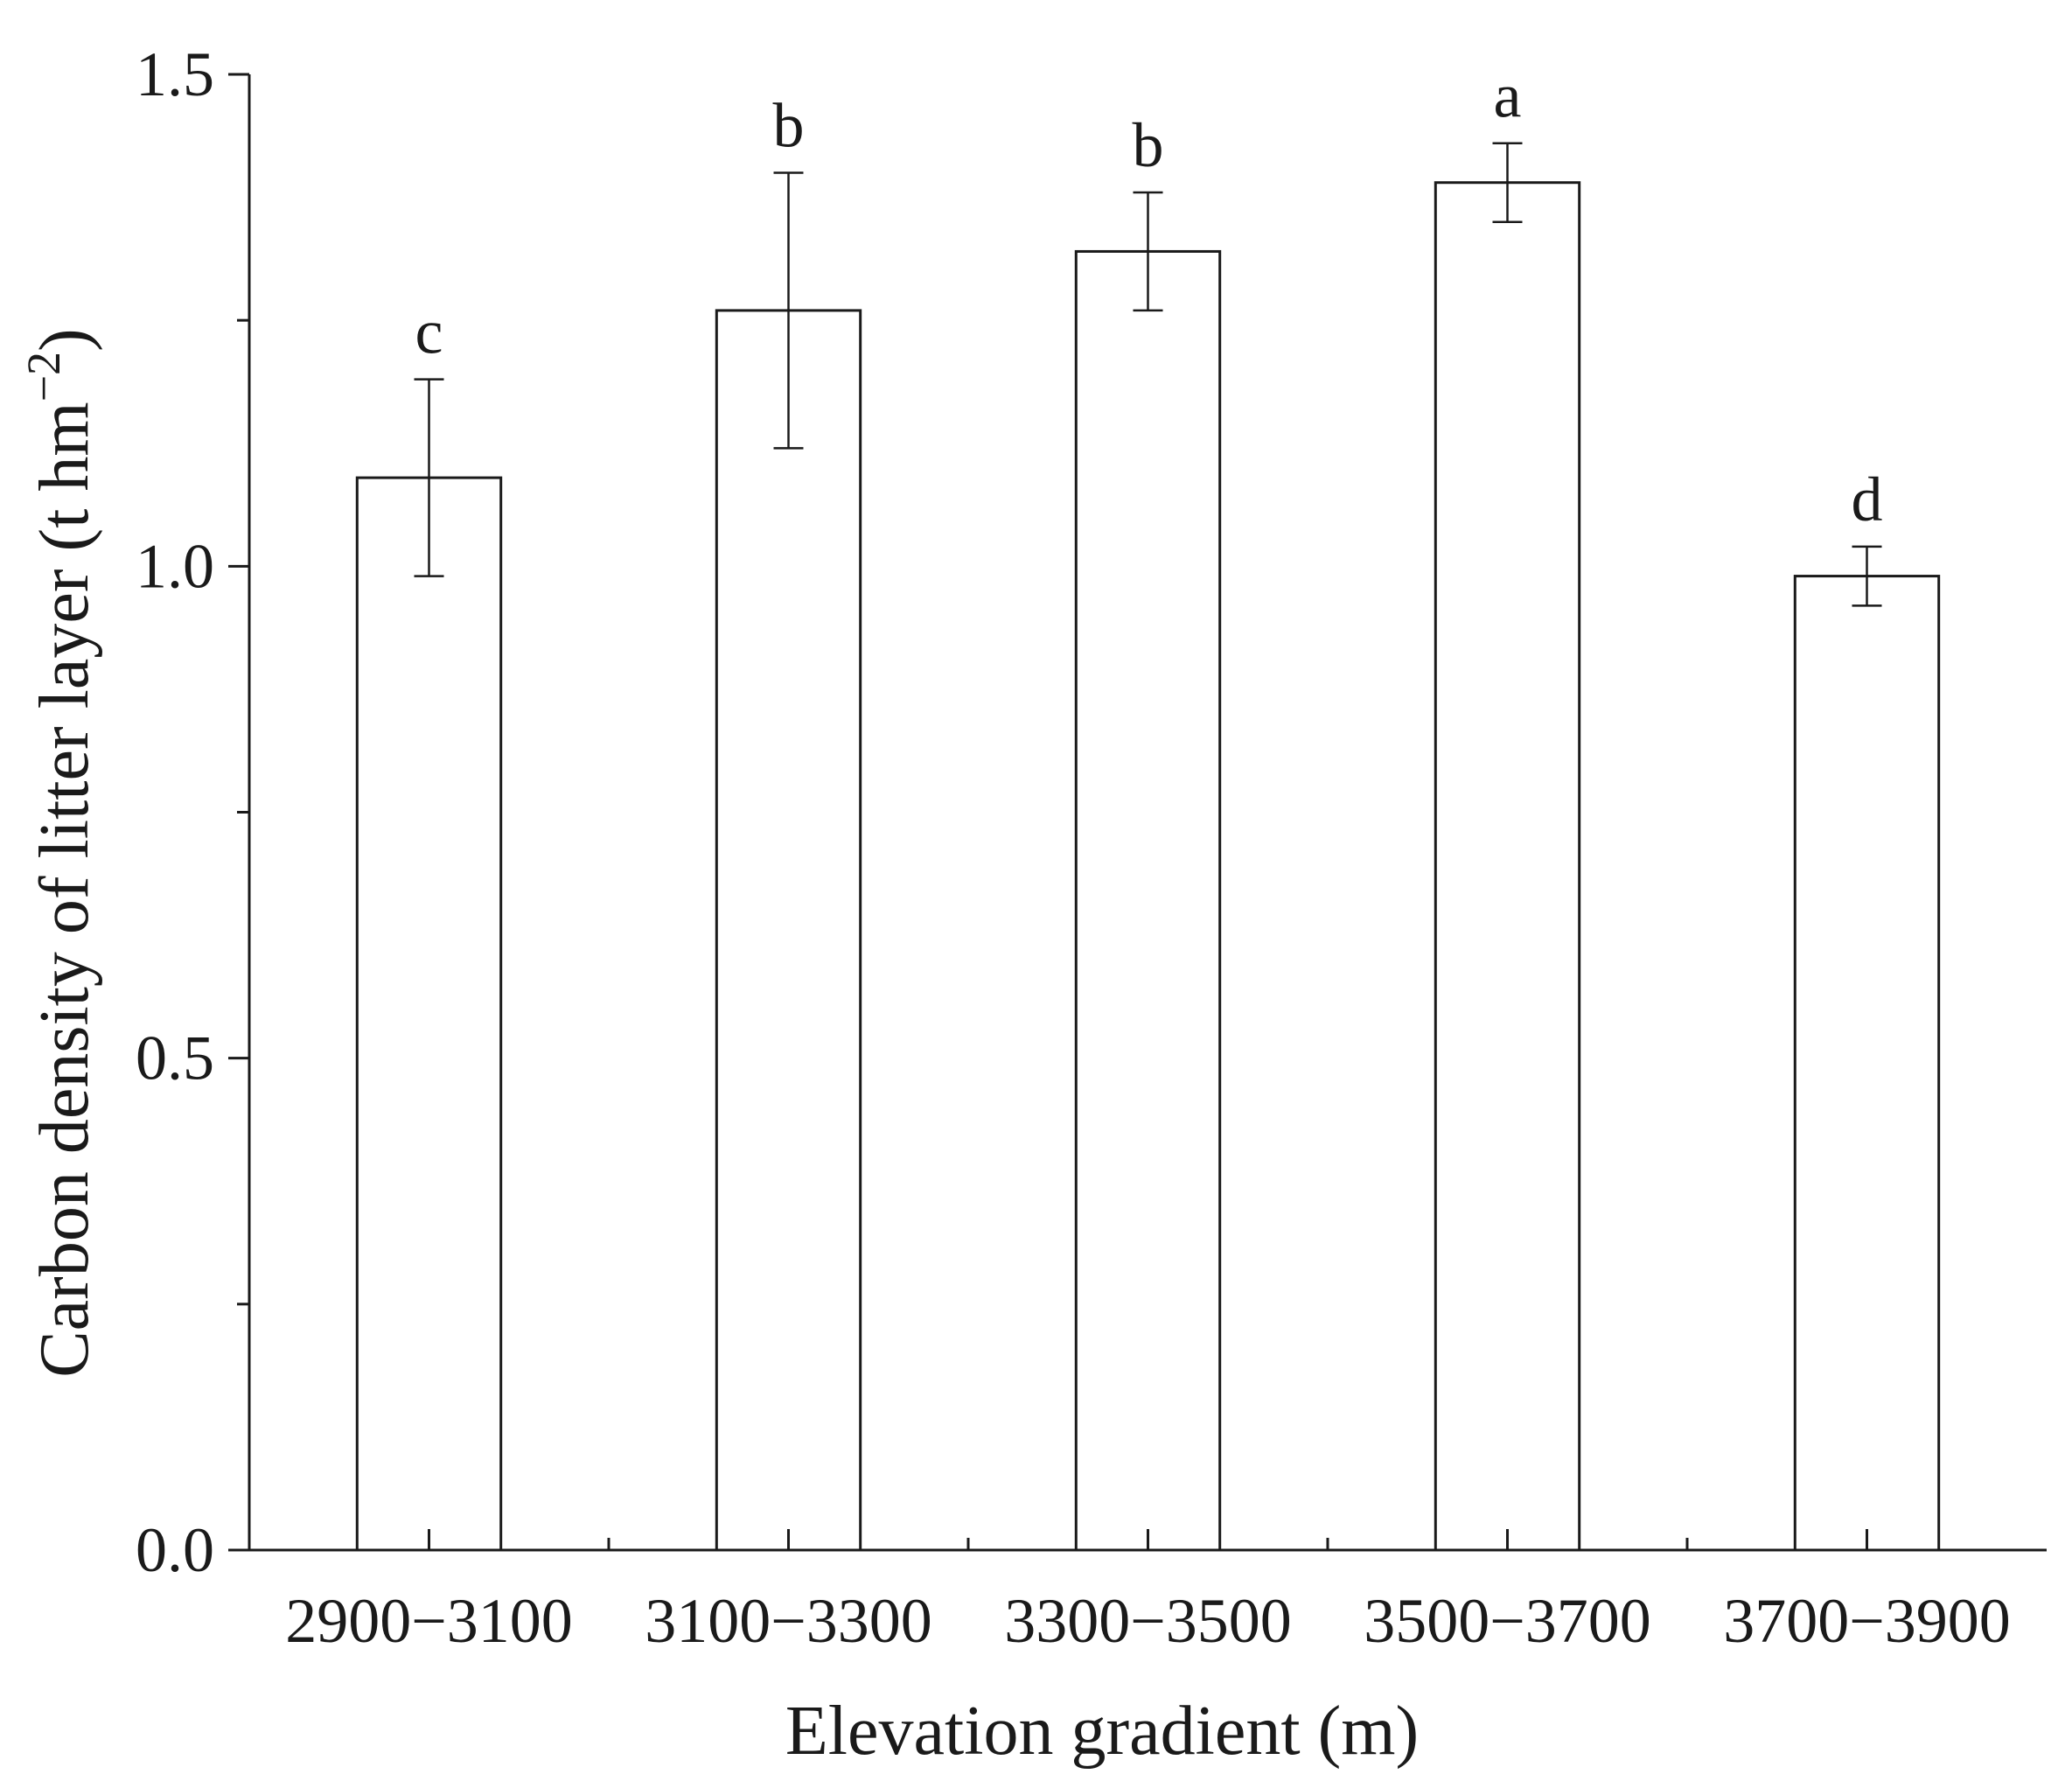 This screenshot has height=1788, width=2072. What do you see at coordinates (64, 889) in the screenshot?
I see `y-axis-title-main: Carbon density of litter layer (t hm` at bounding box center [64, 889].